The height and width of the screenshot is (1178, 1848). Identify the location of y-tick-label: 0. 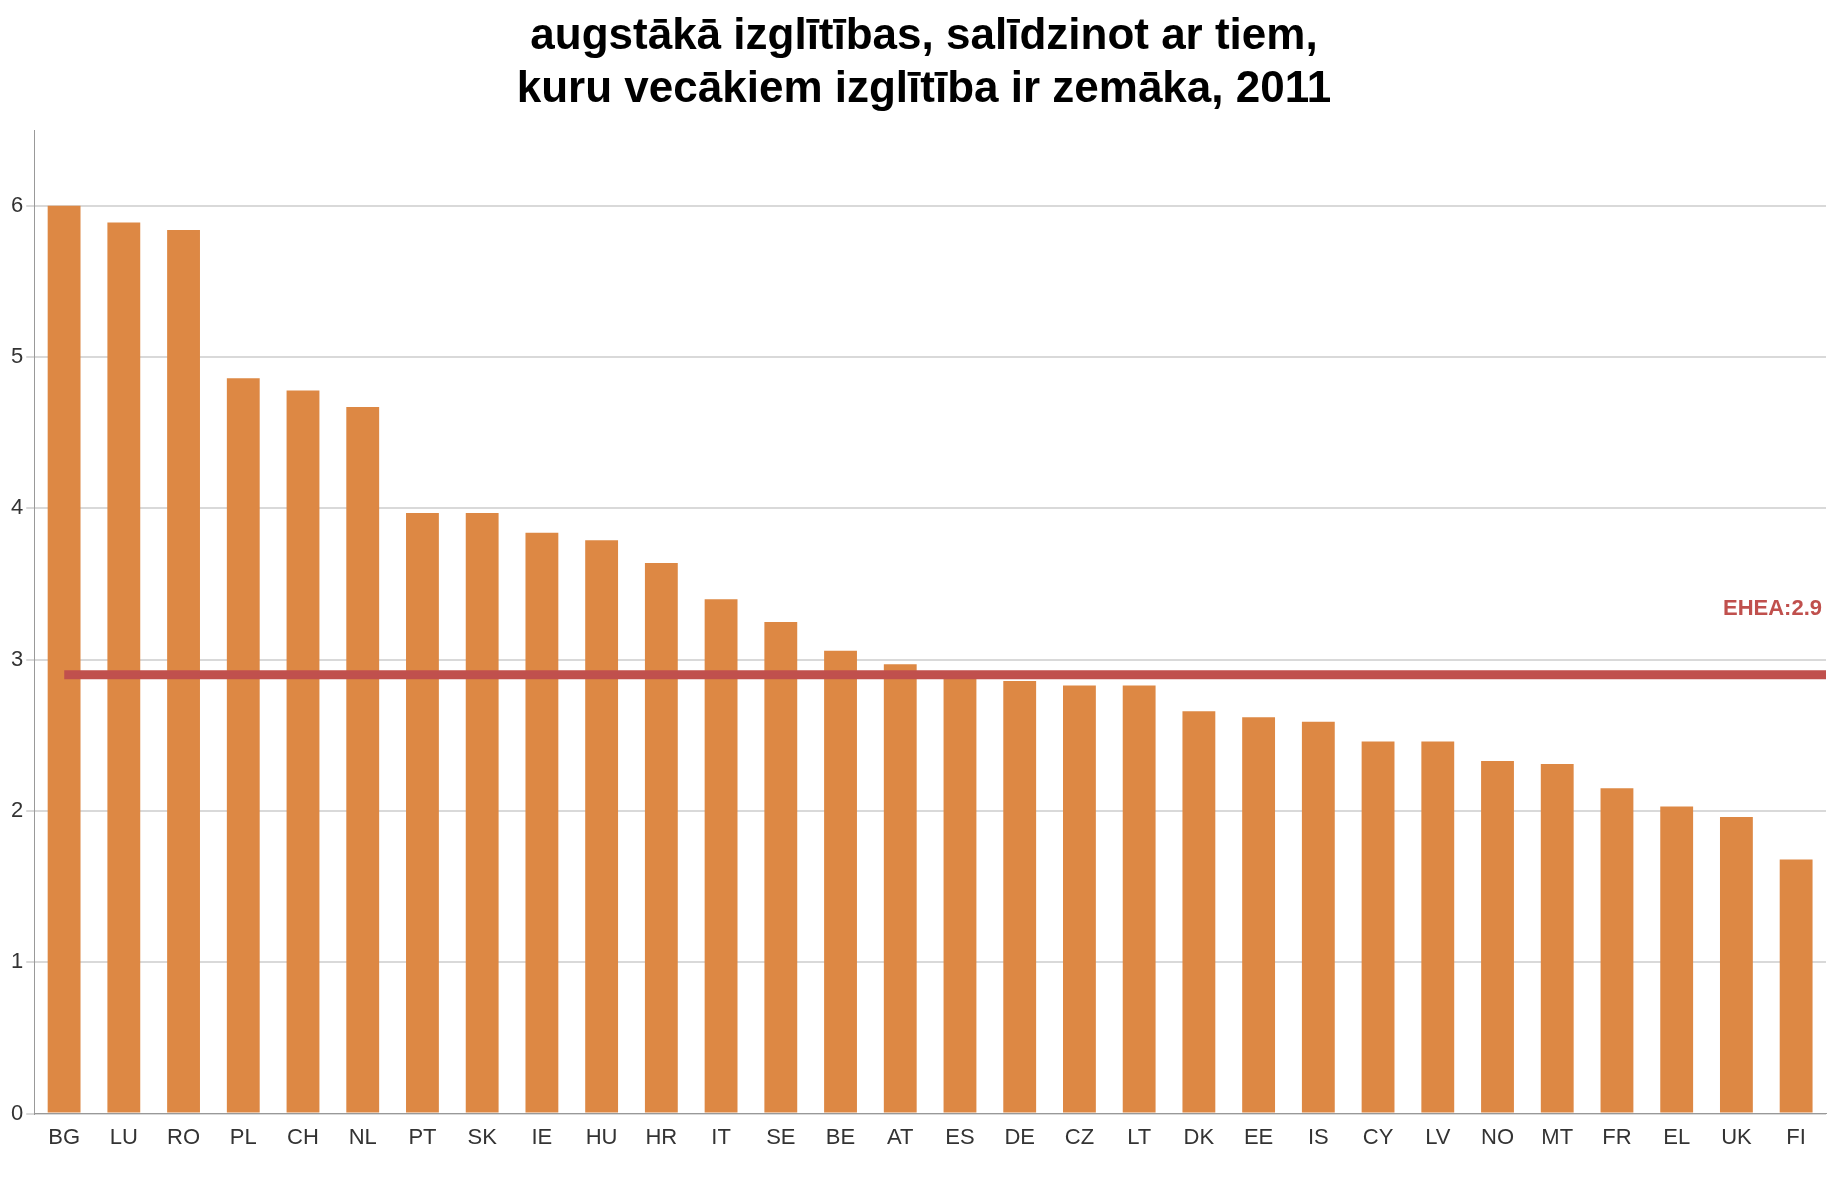
(17, 1112).